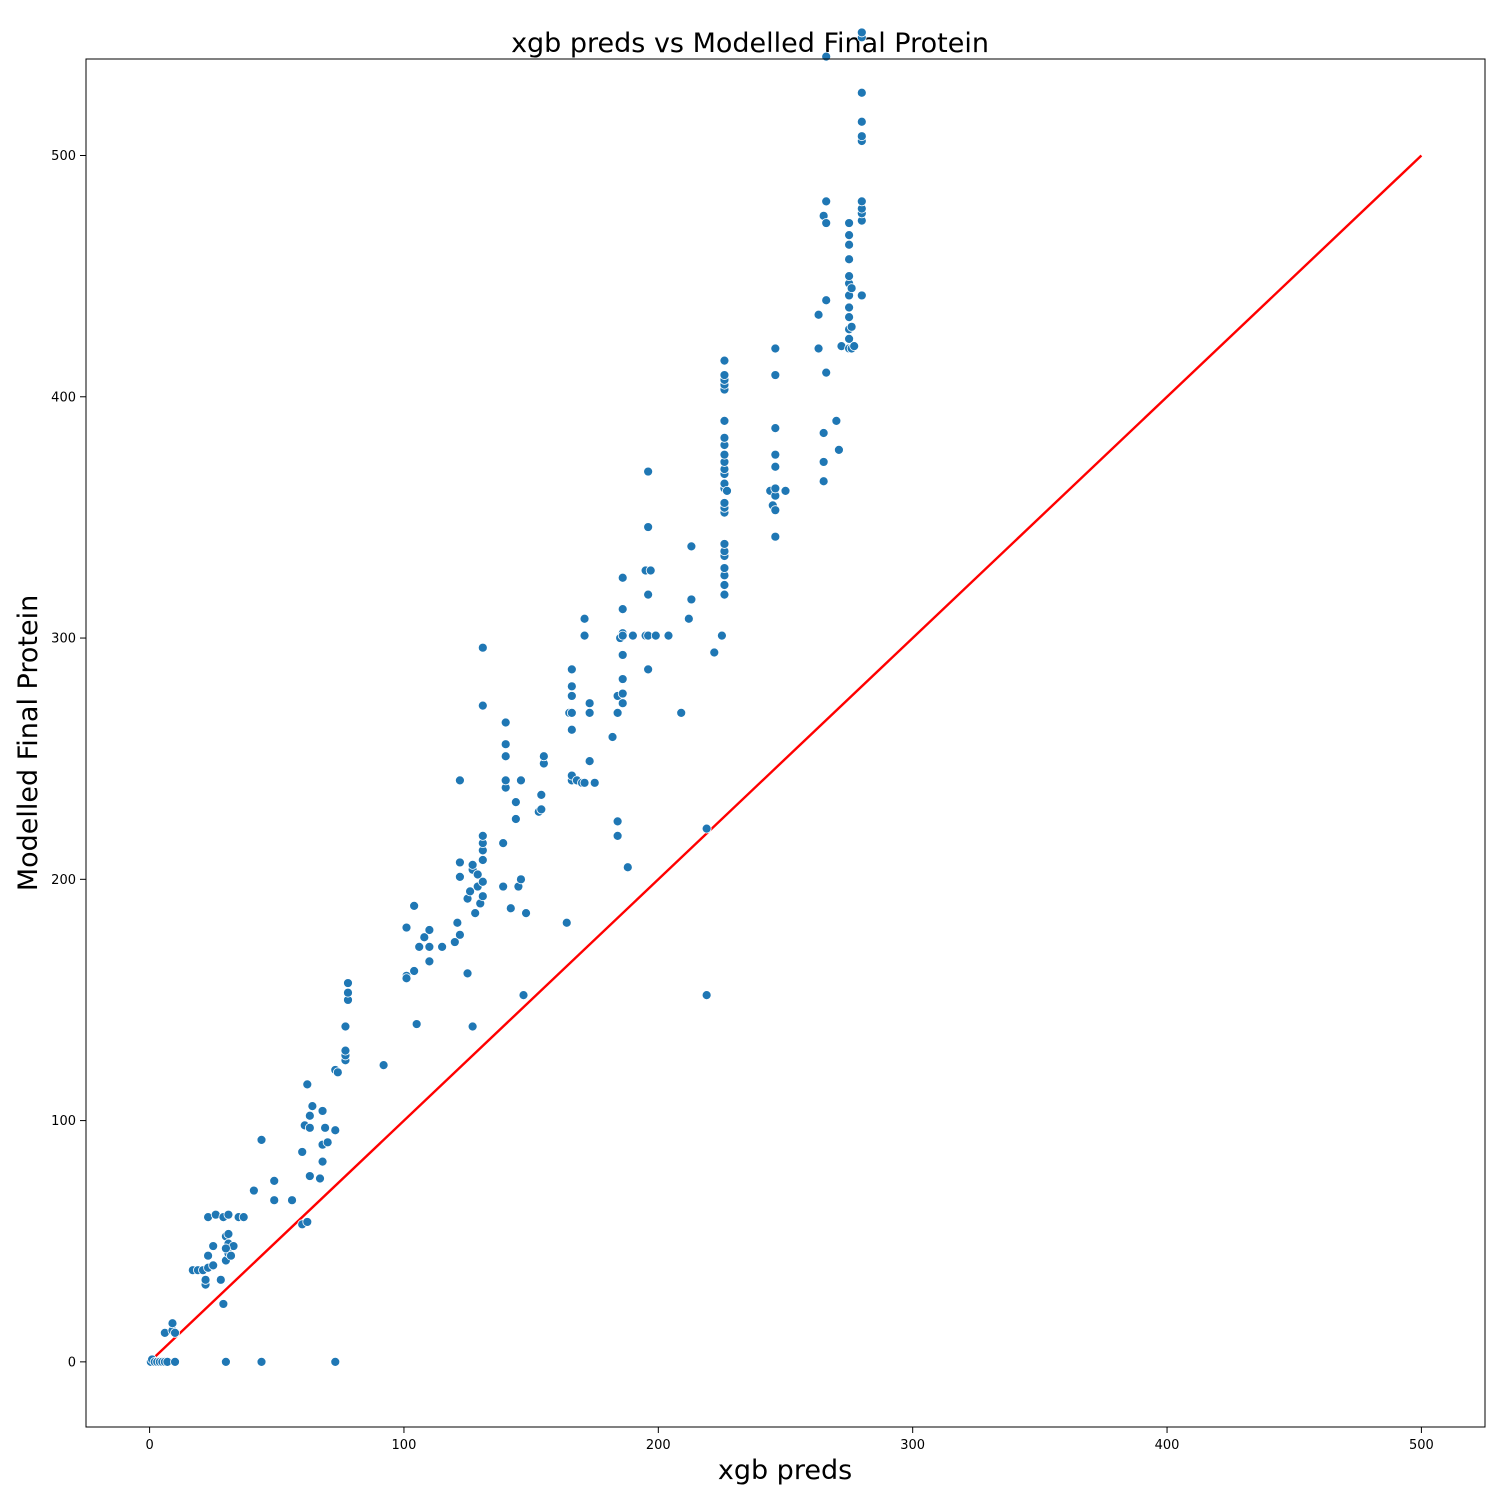 This screenshot has width=1500, height=1500. Describe the element at coordinates (912, 1445) in the screenshot. I see `x-tick-label: 300` at that location.